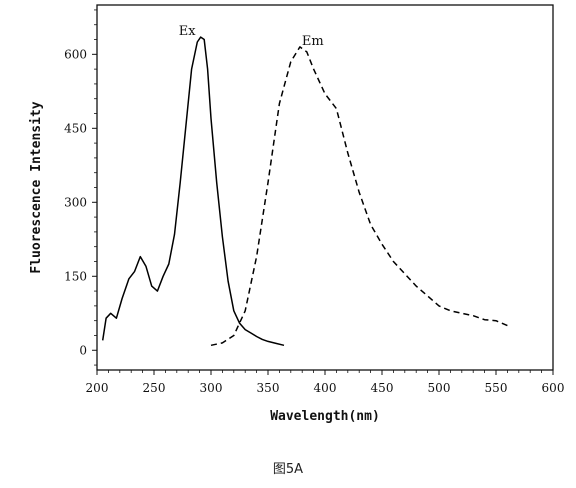  Describe the element at coordinates (288, 469) in the screenshot. I see `figure-caption: 图5A` at that location.